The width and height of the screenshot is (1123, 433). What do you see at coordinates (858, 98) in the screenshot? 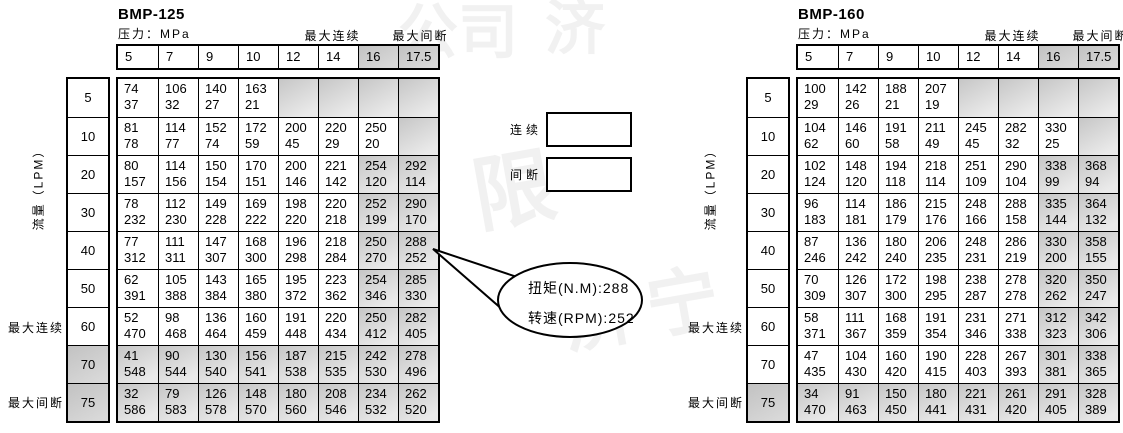
I see `bmp160-cell-flow5-p7: 142 26` at bounding box center [858, 98].